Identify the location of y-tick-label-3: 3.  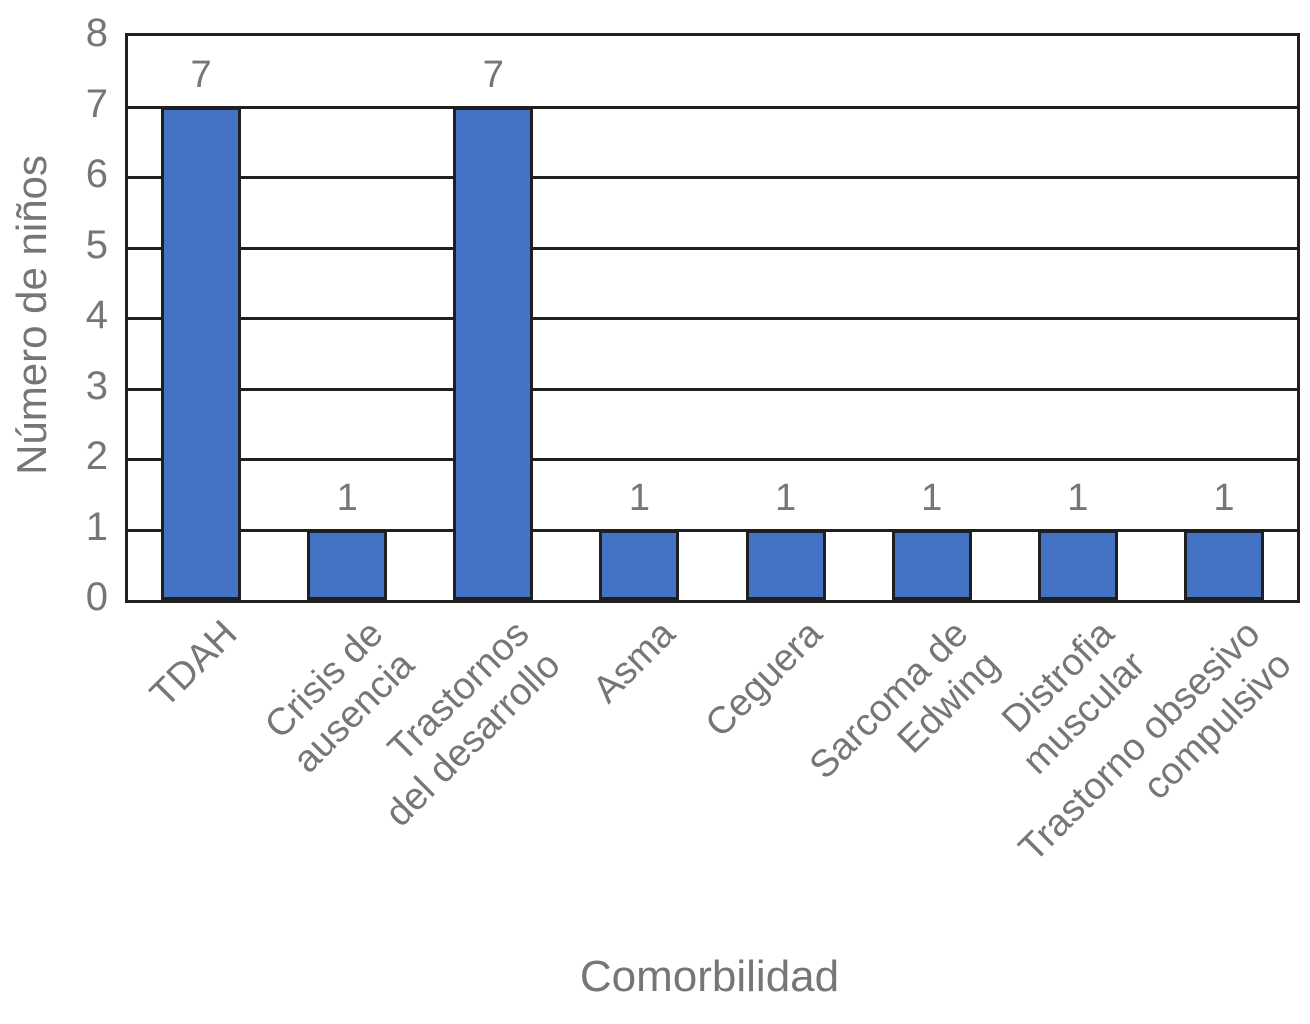
(96, 385).